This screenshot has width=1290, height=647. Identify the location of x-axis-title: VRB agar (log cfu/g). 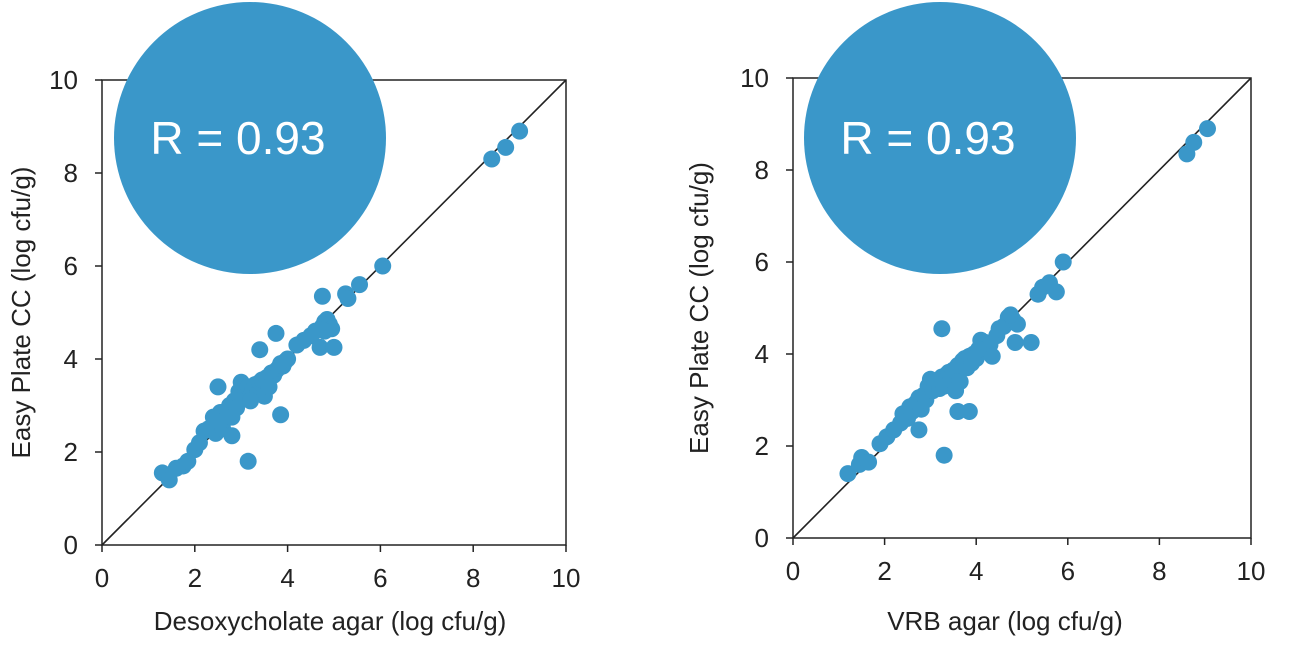
(1005, 621).